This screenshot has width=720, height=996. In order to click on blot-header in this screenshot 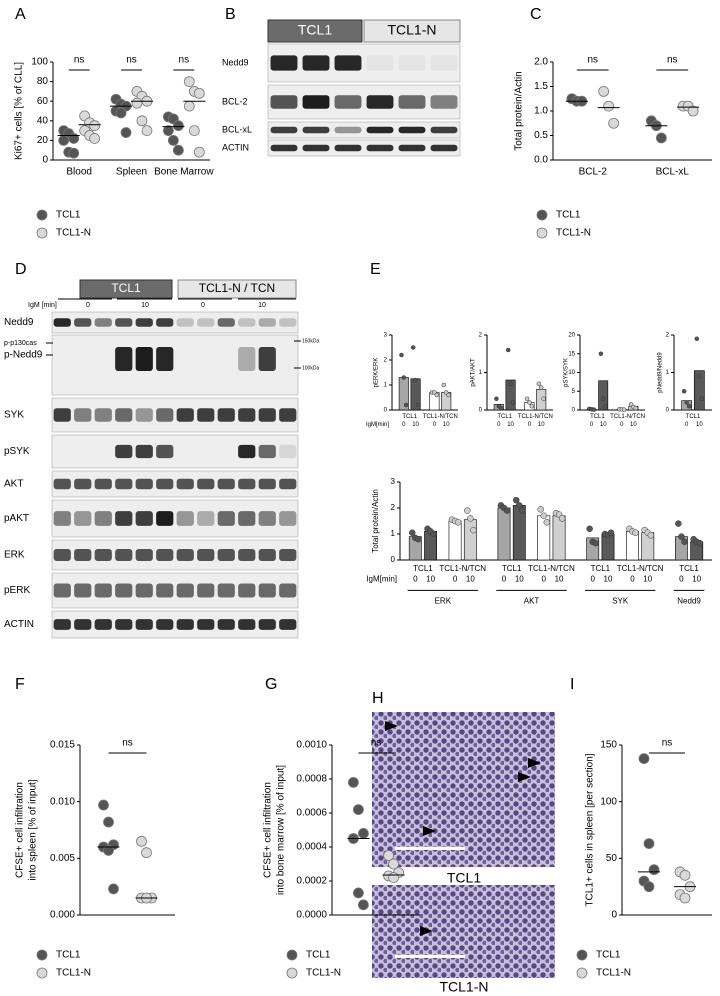, I will do `click(315, 31)`.